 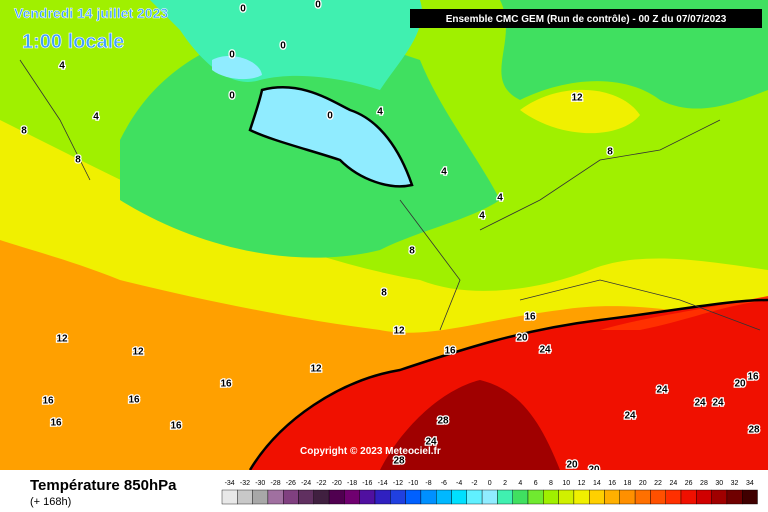 I want to click on scale-label: -8, so click(x=428, y=483).